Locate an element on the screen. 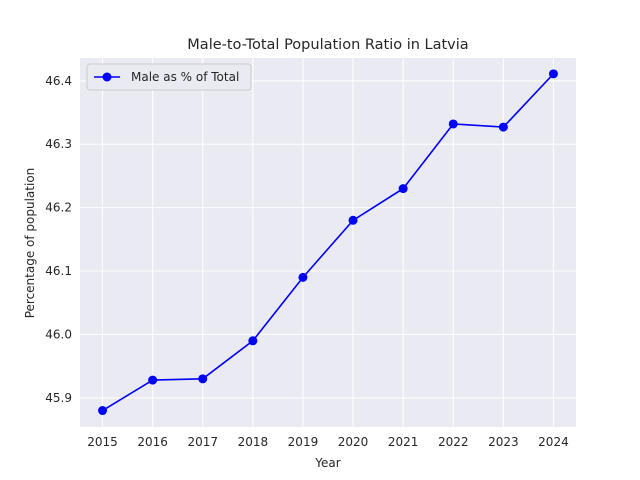 Image resolution: width=640 pixels, height=480 pixels. y-tick-label: 46.3 is located at coordinates (58, 144).